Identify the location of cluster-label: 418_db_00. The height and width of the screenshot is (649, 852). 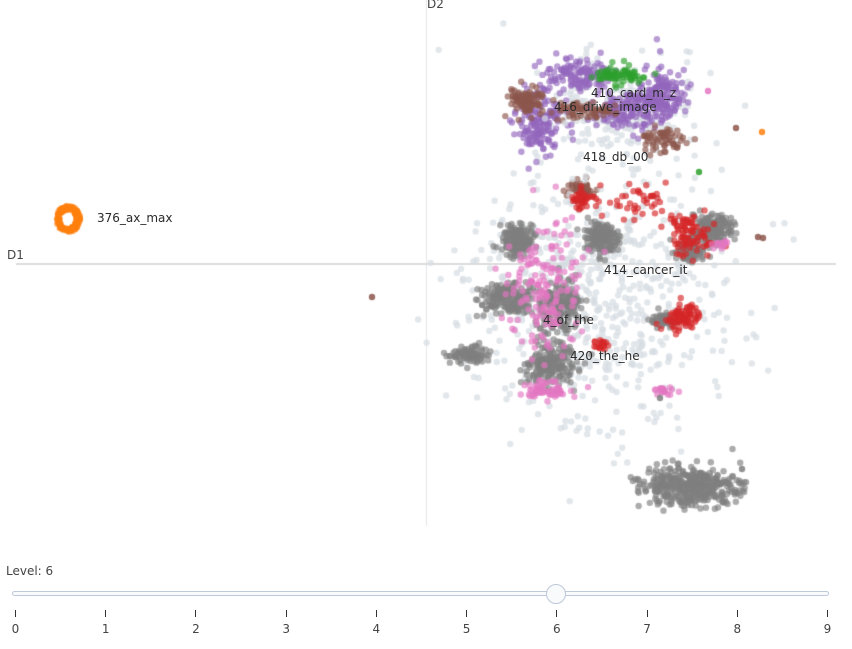
(616, 157).